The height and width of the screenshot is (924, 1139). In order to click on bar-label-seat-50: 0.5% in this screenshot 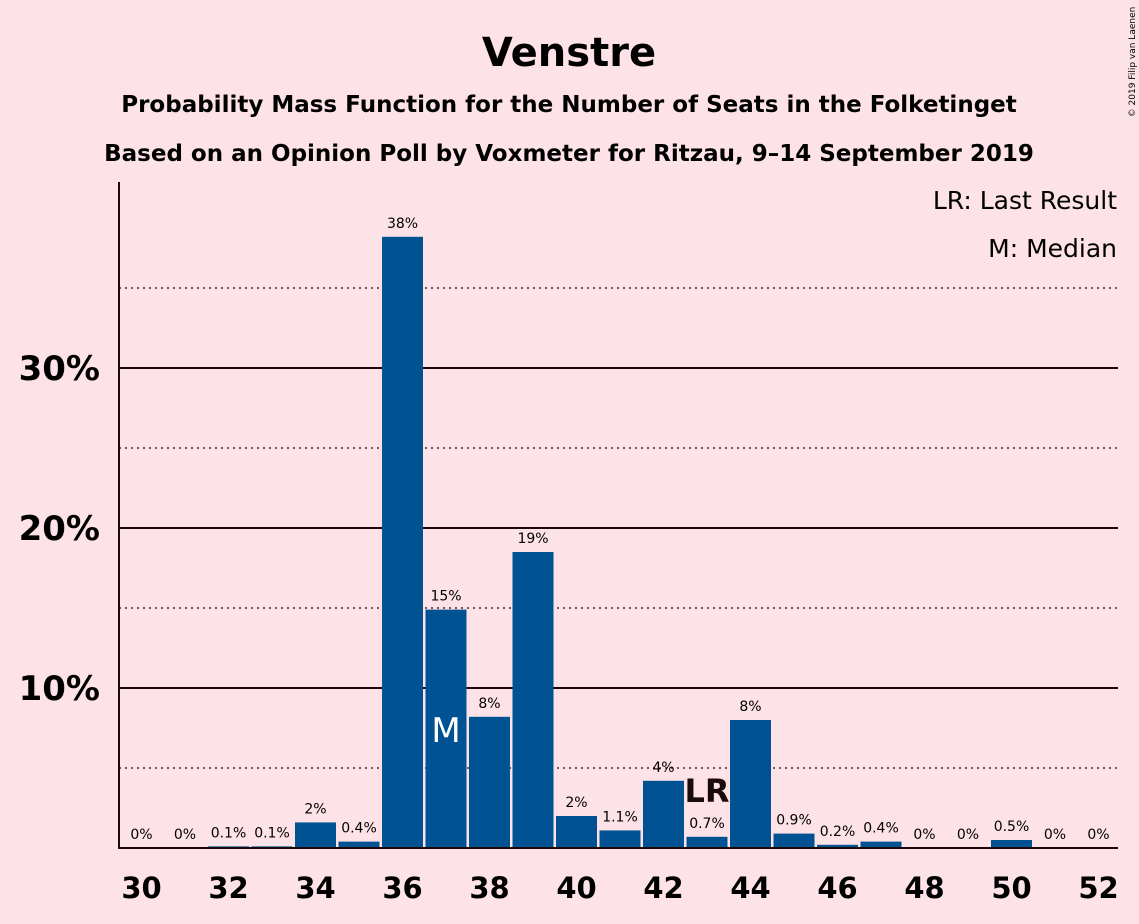, I will do `click(1012, 827)`.